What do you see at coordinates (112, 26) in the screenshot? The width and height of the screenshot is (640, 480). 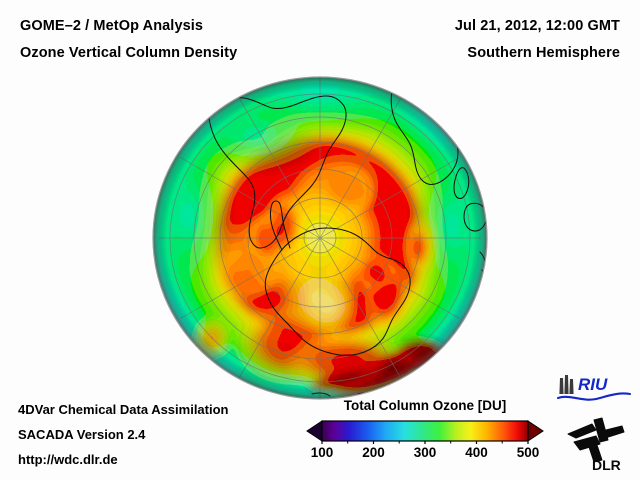 I see `instrument-title: GOME–2 / MetOp Analysis` at bounding box center [112, 26].